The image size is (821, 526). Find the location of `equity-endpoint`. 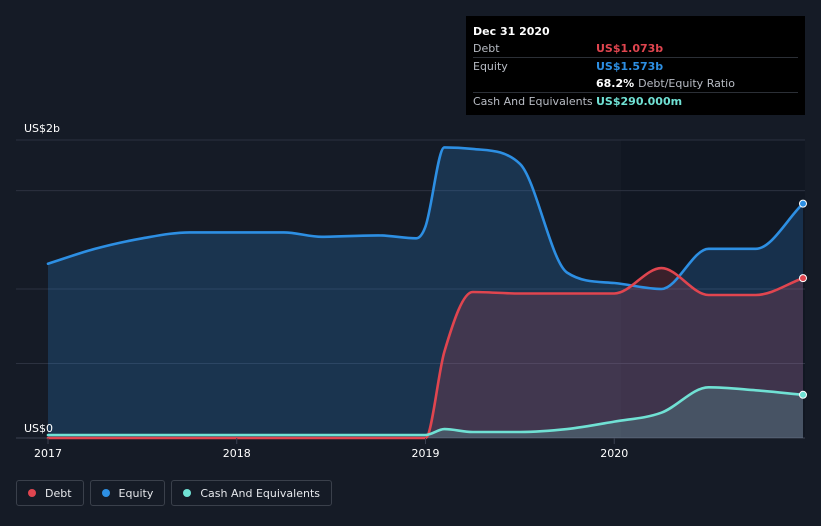

equity-endpoint is located at coordinates (803, 203).